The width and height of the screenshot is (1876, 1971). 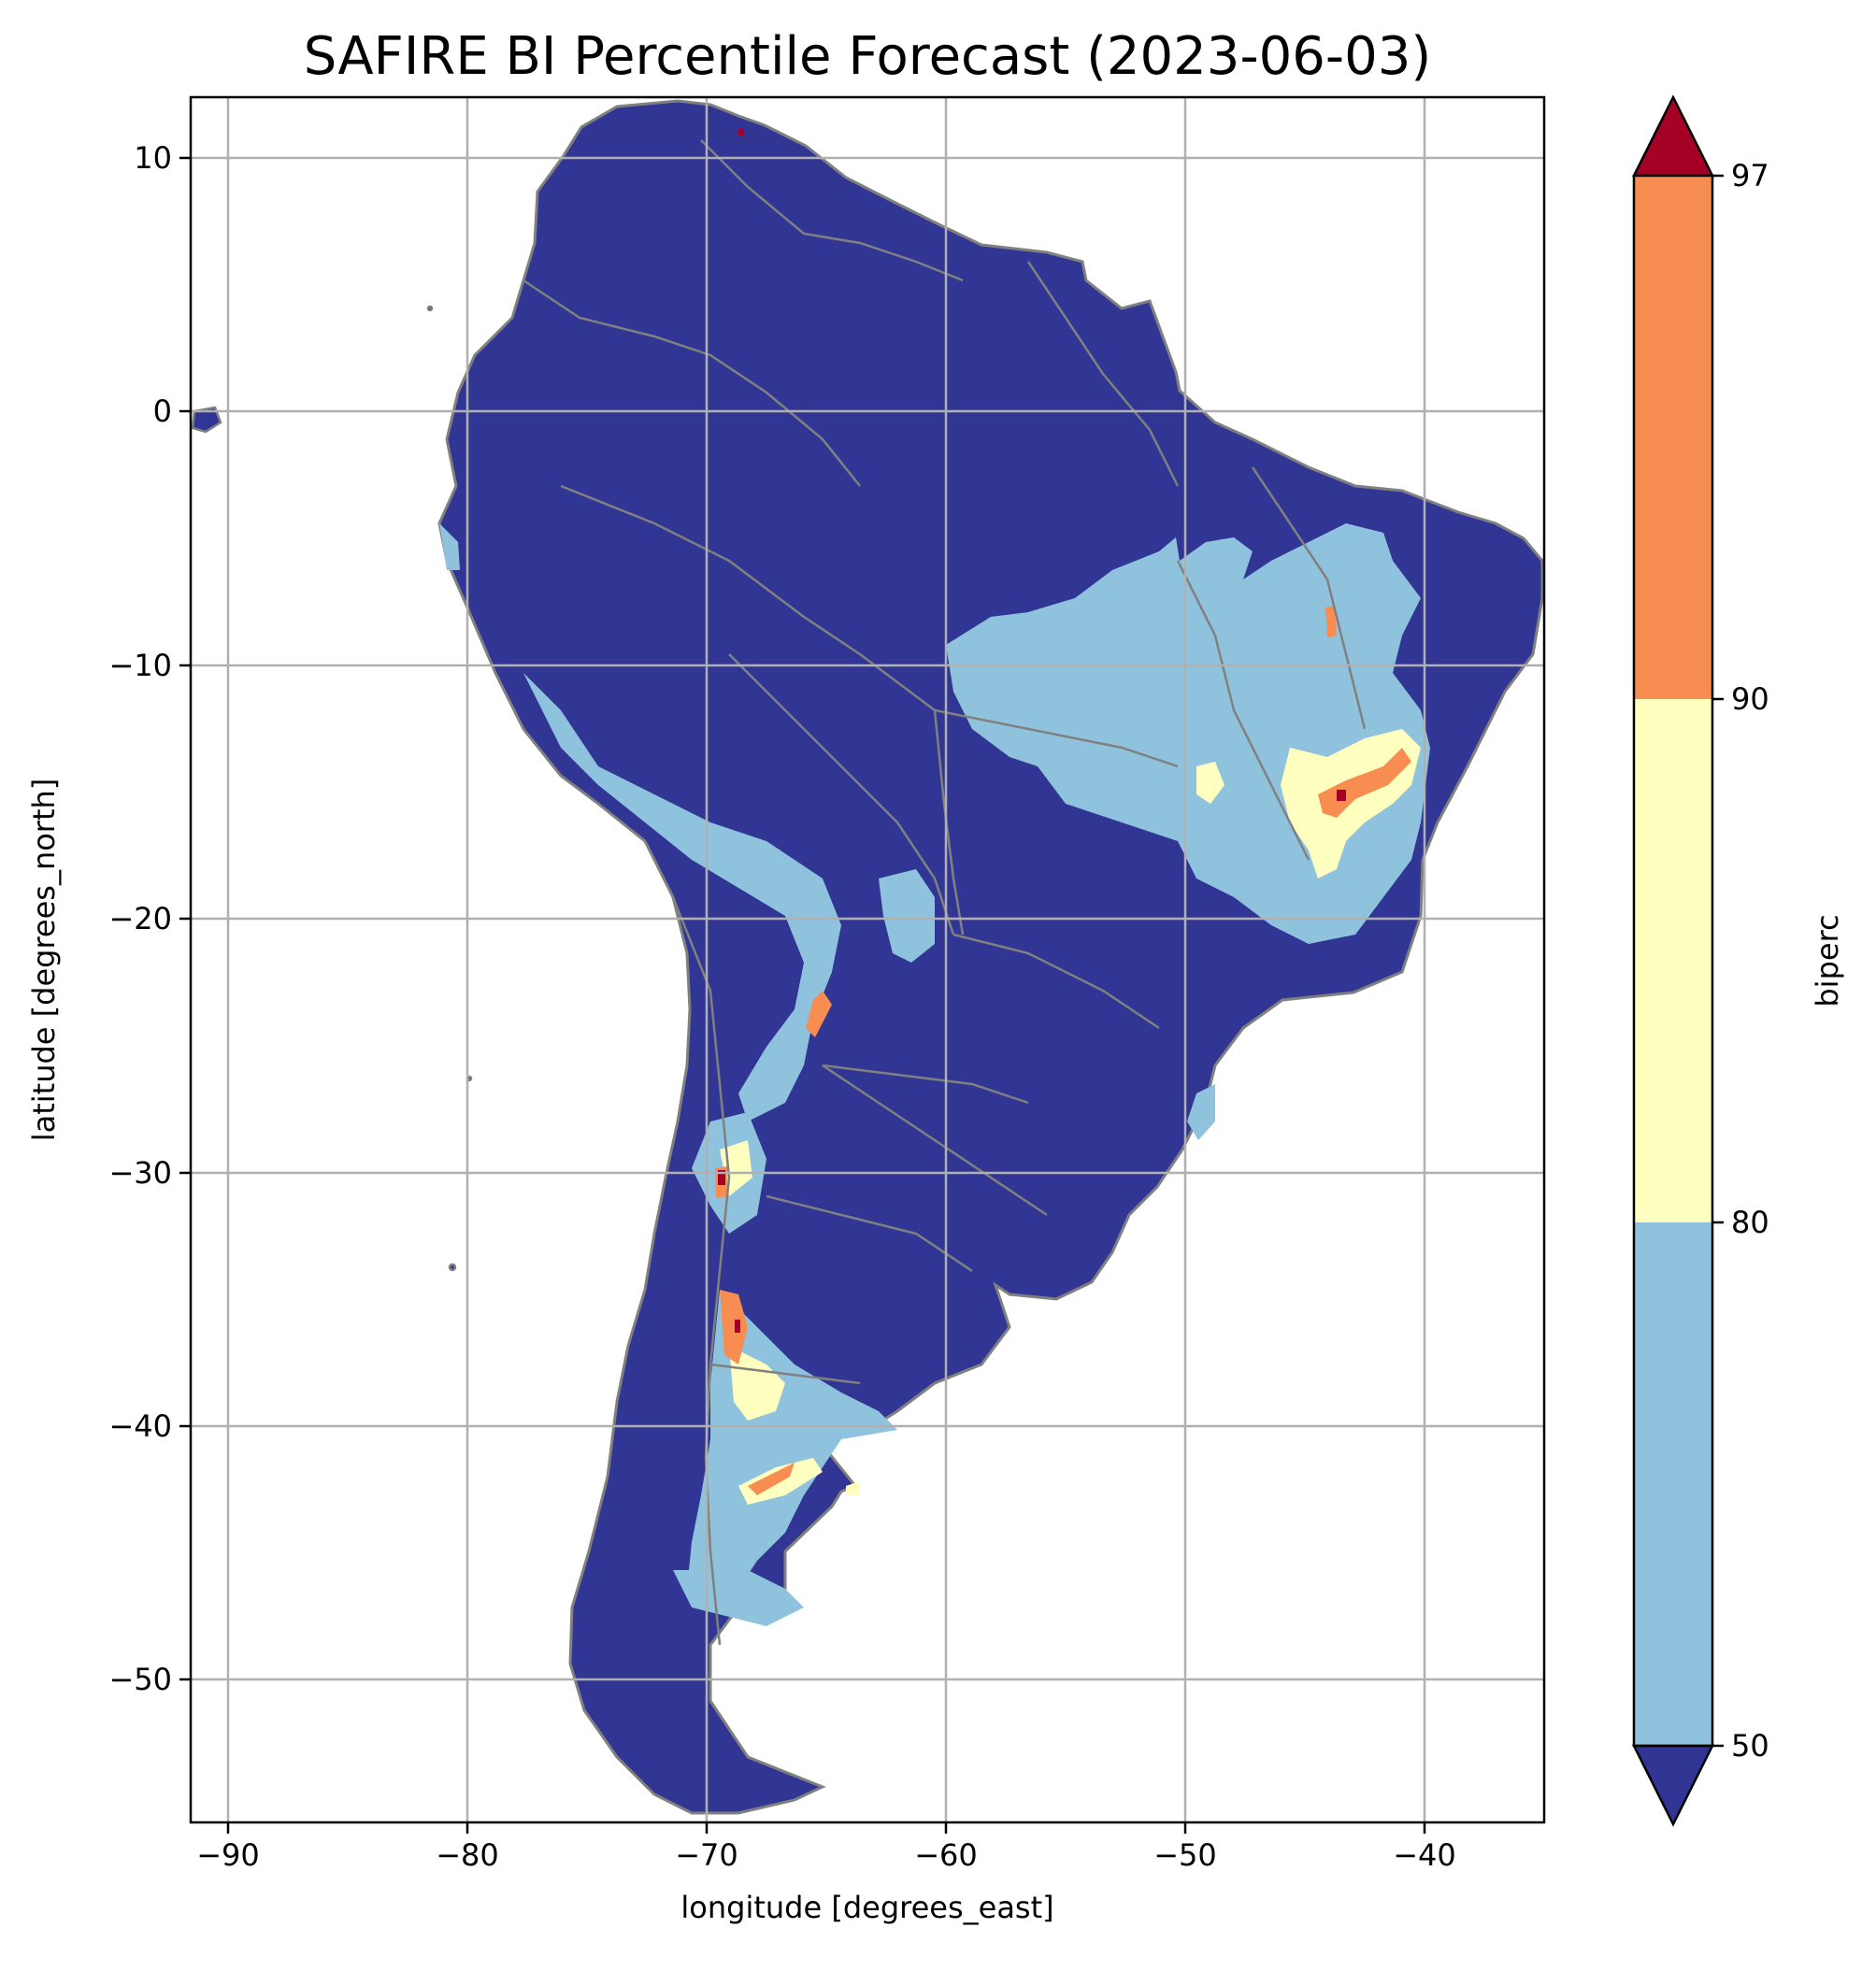 What do you see at coordinates (1750, 175) in the screenshot?
I see `colorbar-tick-label: 97` at bounding box center [1750, 175].